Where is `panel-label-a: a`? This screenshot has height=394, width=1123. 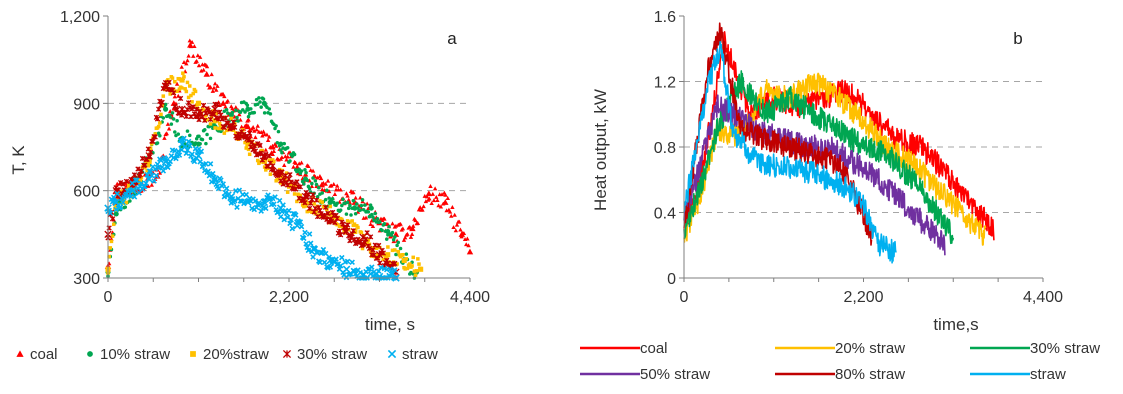
panel-label-a: a is located at coordinates (452, 38).